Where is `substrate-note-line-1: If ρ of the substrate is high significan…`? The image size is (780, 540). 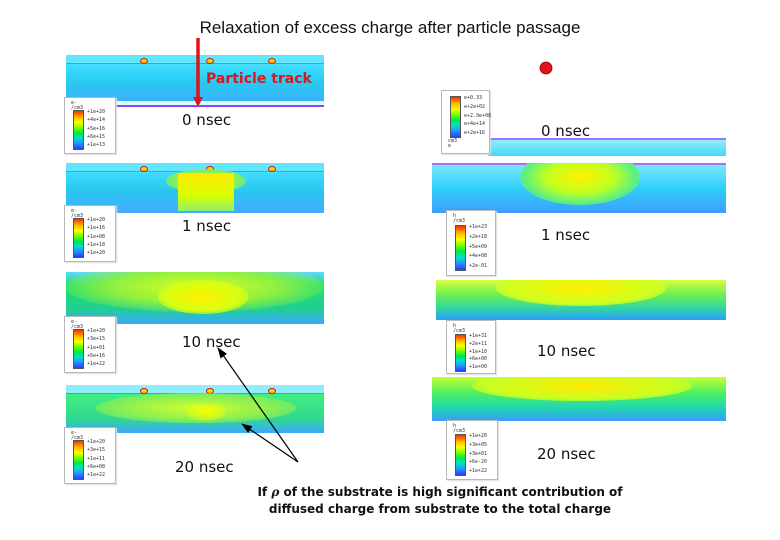
substrate-note-line-1: If ρ of the substrate is high significan… is located at coordinates (440, 492).